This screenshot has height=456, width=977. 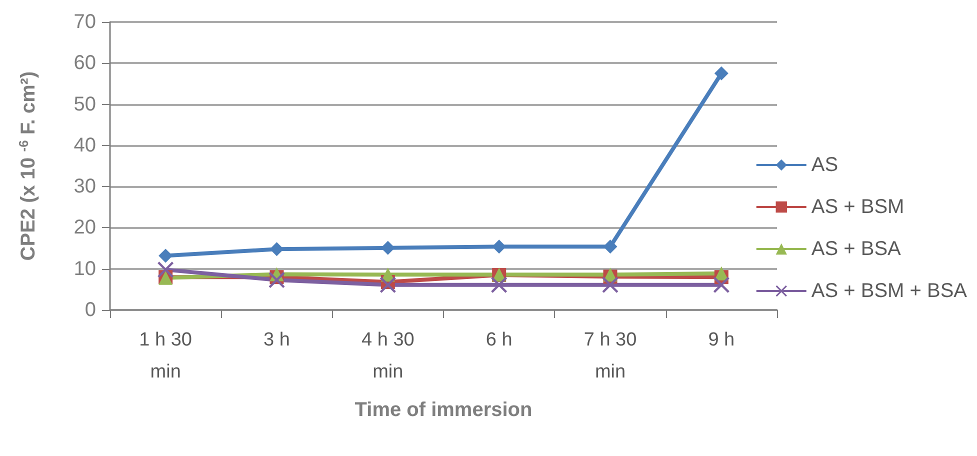 I want to click on y-tick-label: 50, so click(x=85, y=104).